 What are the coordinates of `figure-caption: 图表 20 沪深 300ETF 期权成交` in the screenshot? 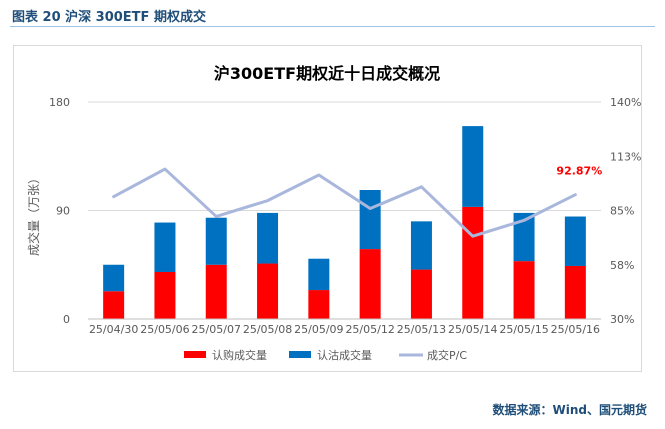 It's located at (109, 17).